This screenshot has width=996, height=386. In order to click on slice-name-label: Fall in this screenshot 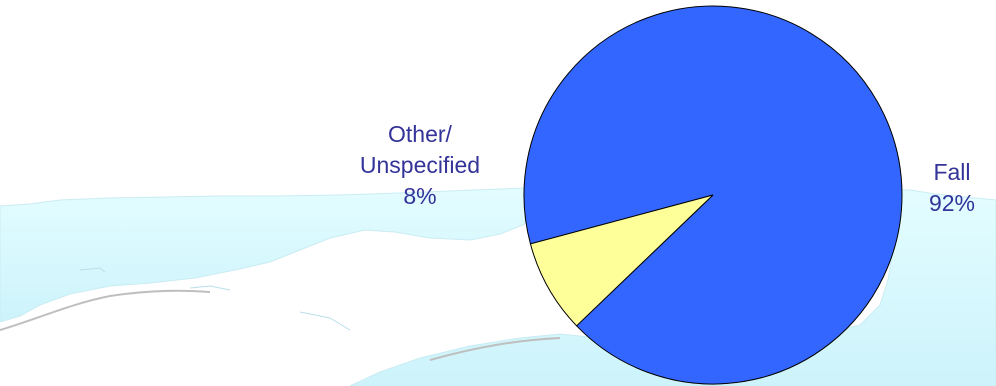, I will do `click(951, 172)`.